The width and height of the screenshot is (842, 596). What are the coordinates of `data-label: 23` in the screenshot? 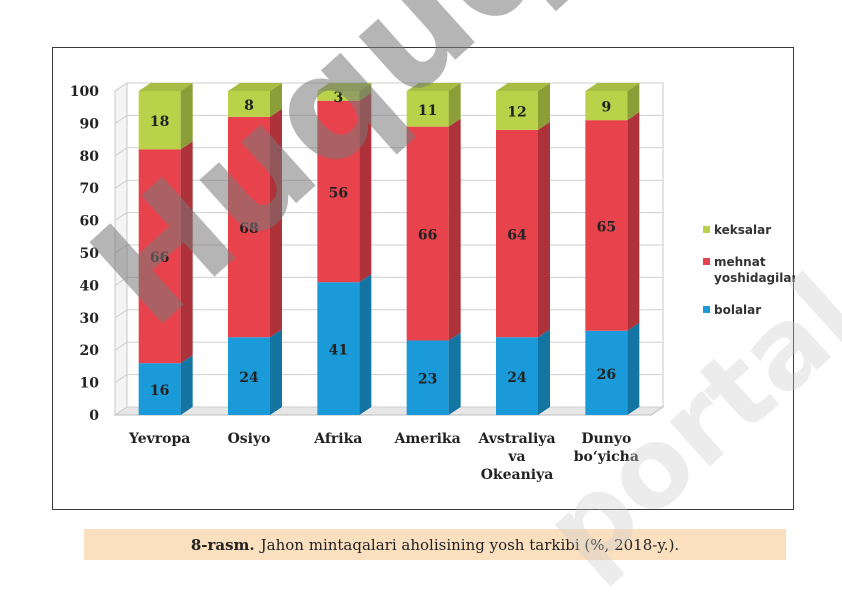 It's located at (427, 380).